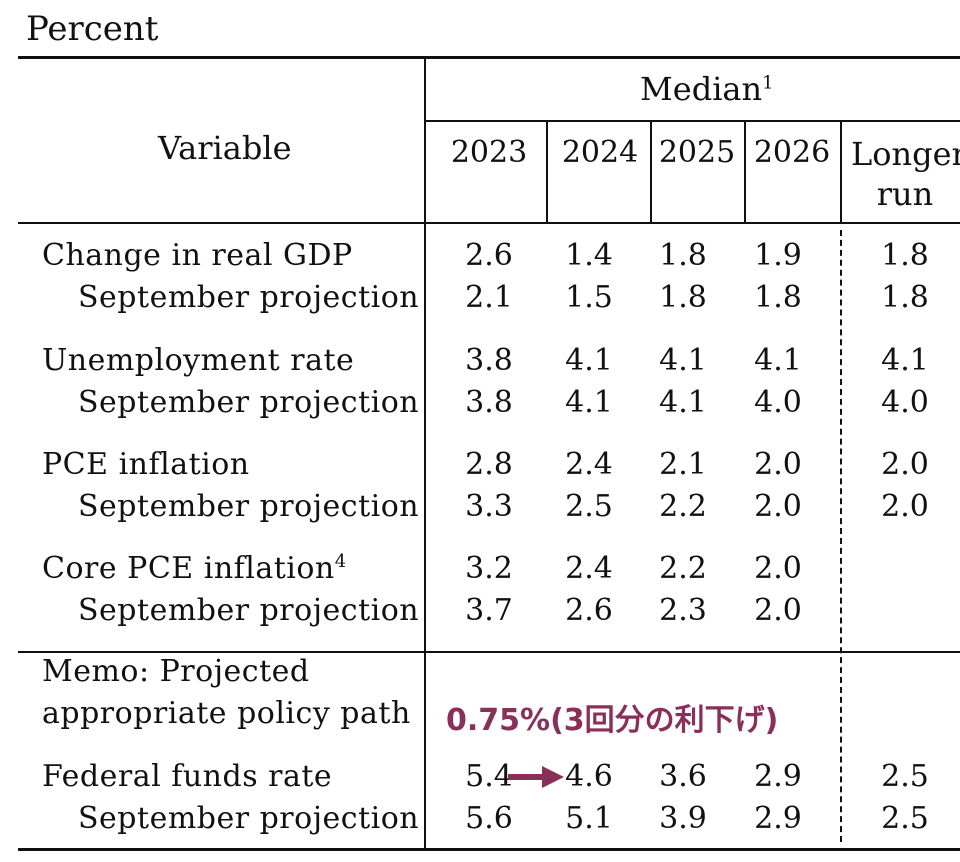 This screenshot has height=862, width=960. I want to click on memo-value-cell: 3.9, so click(683, 818).